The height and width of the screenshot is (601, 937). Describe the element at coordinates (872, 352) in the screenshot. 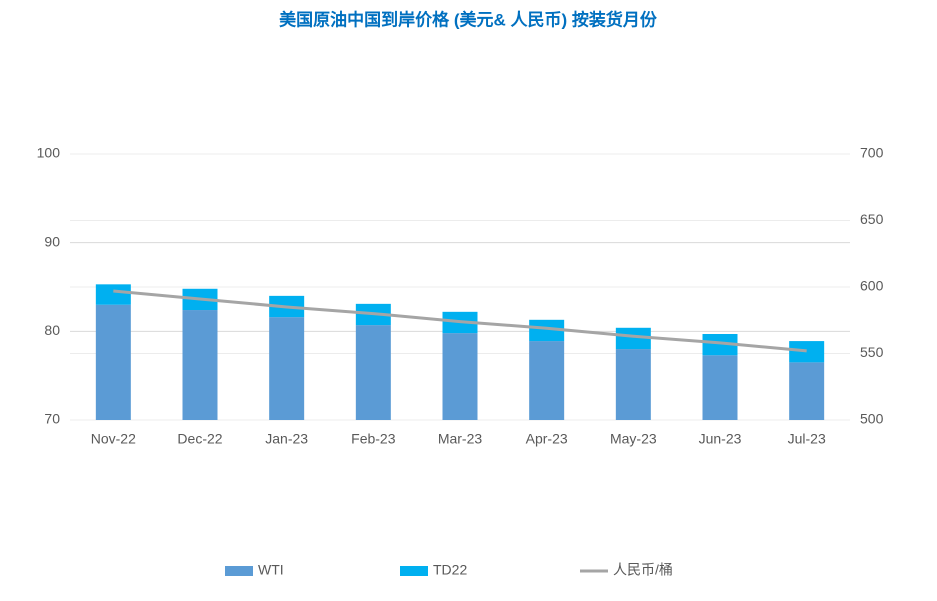

I see `y2-tick-label: 550` at that location.